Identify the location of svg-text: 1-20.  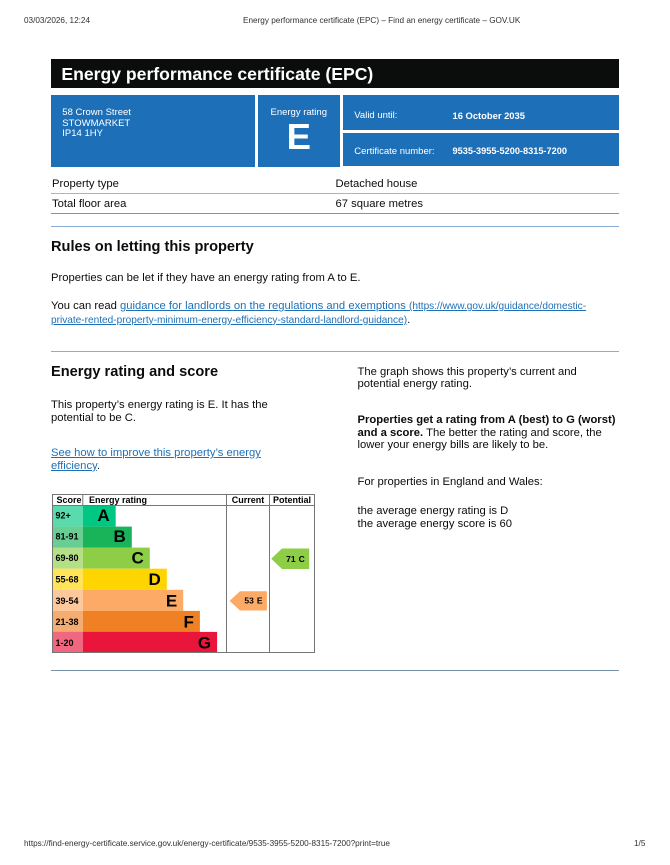
(64, 643).